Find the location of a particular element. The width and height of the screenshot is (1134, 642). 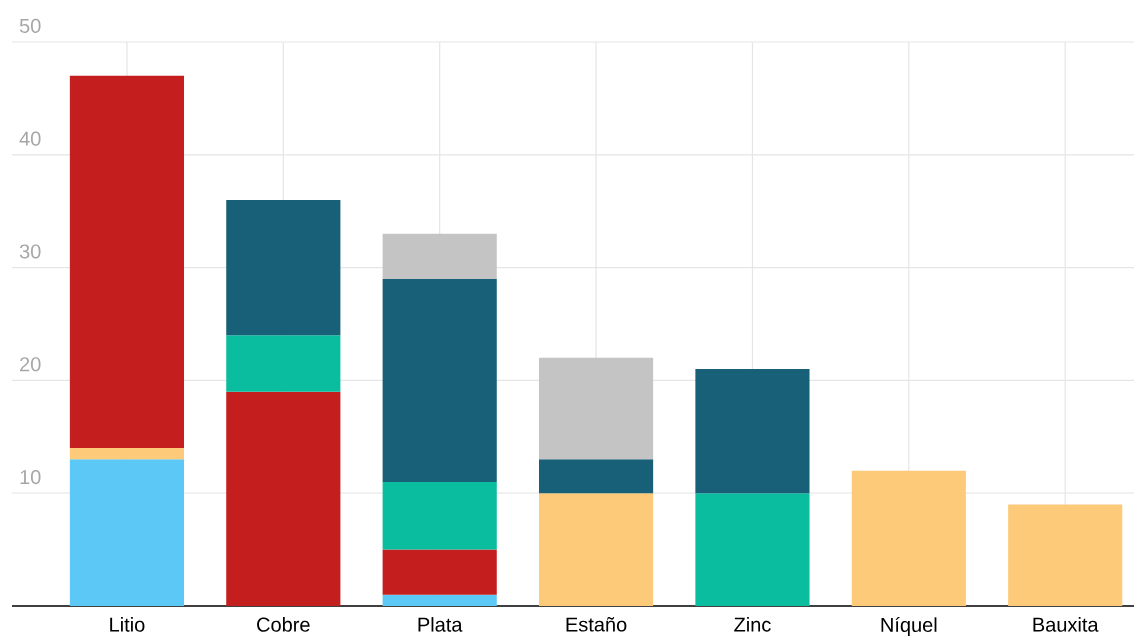

x-tick-label: Litio is located at coordinates (127, 624).